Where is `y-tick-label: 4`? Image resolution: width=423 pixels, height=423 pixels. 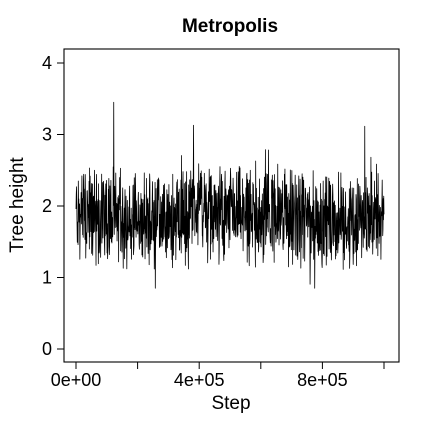
y-tick-label: 4 is located at coordinates (47, 63).